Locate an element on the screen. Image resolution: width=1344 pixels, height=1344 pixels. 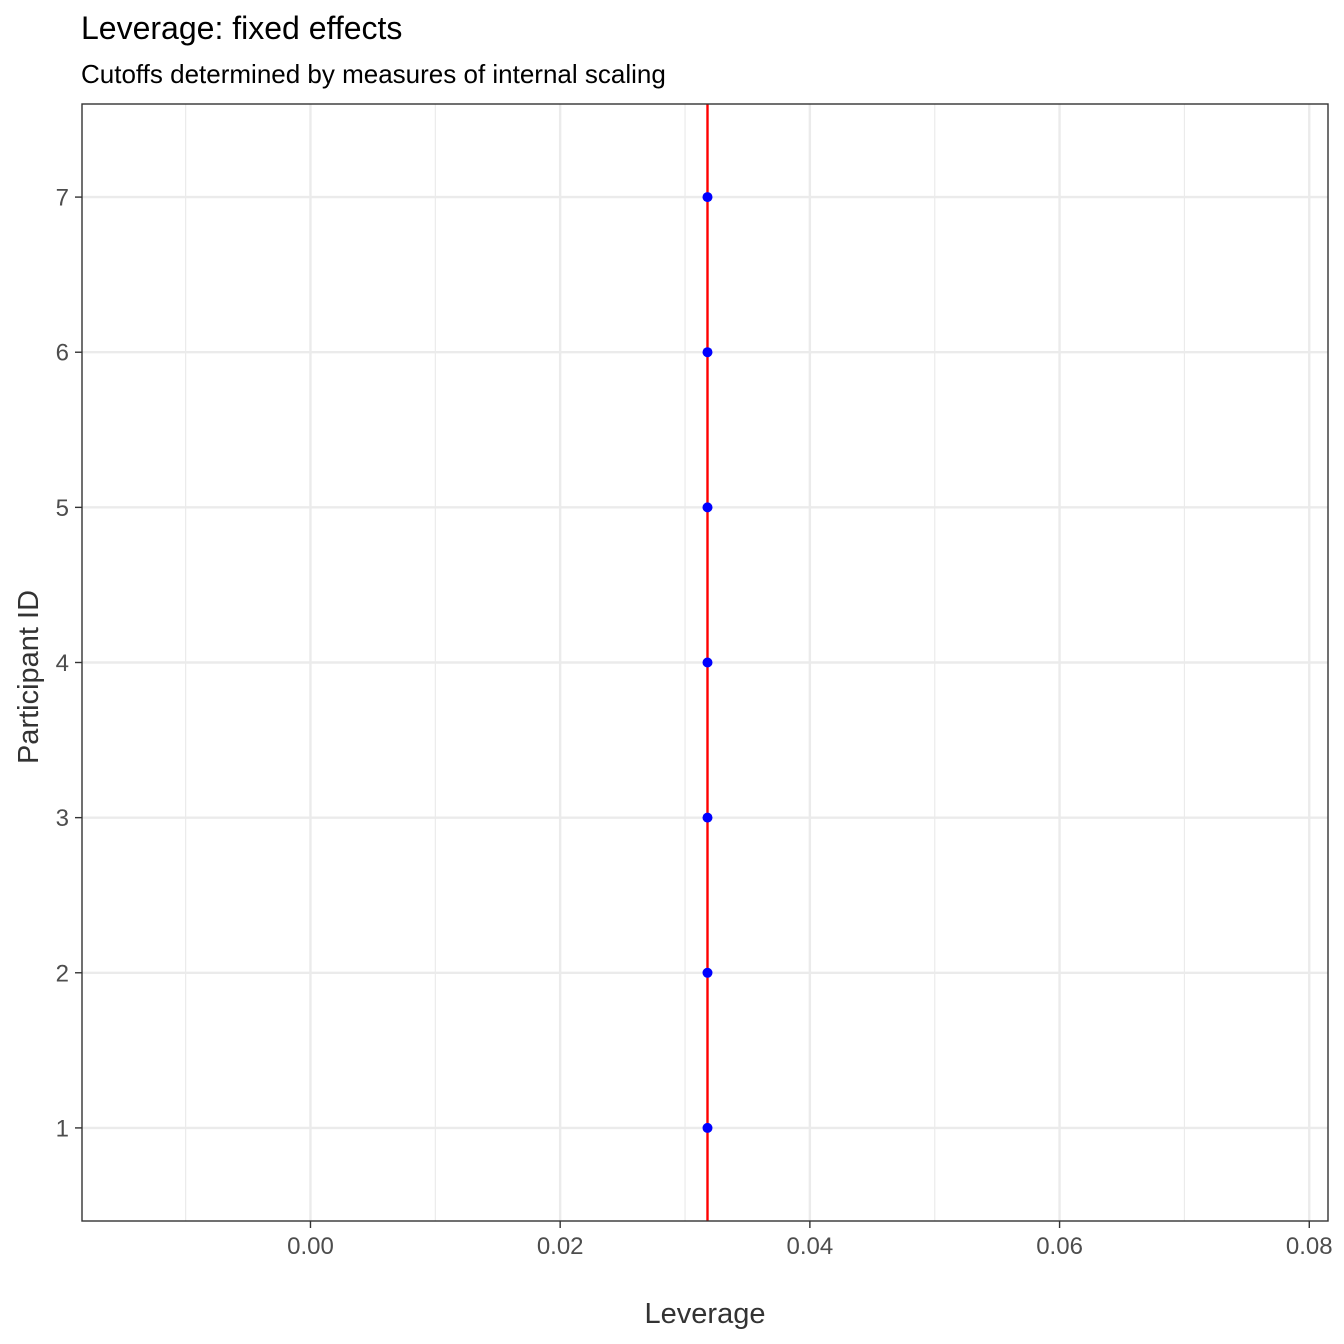
x-tick-label: 0.04 is located at coordinates (810, 1246).